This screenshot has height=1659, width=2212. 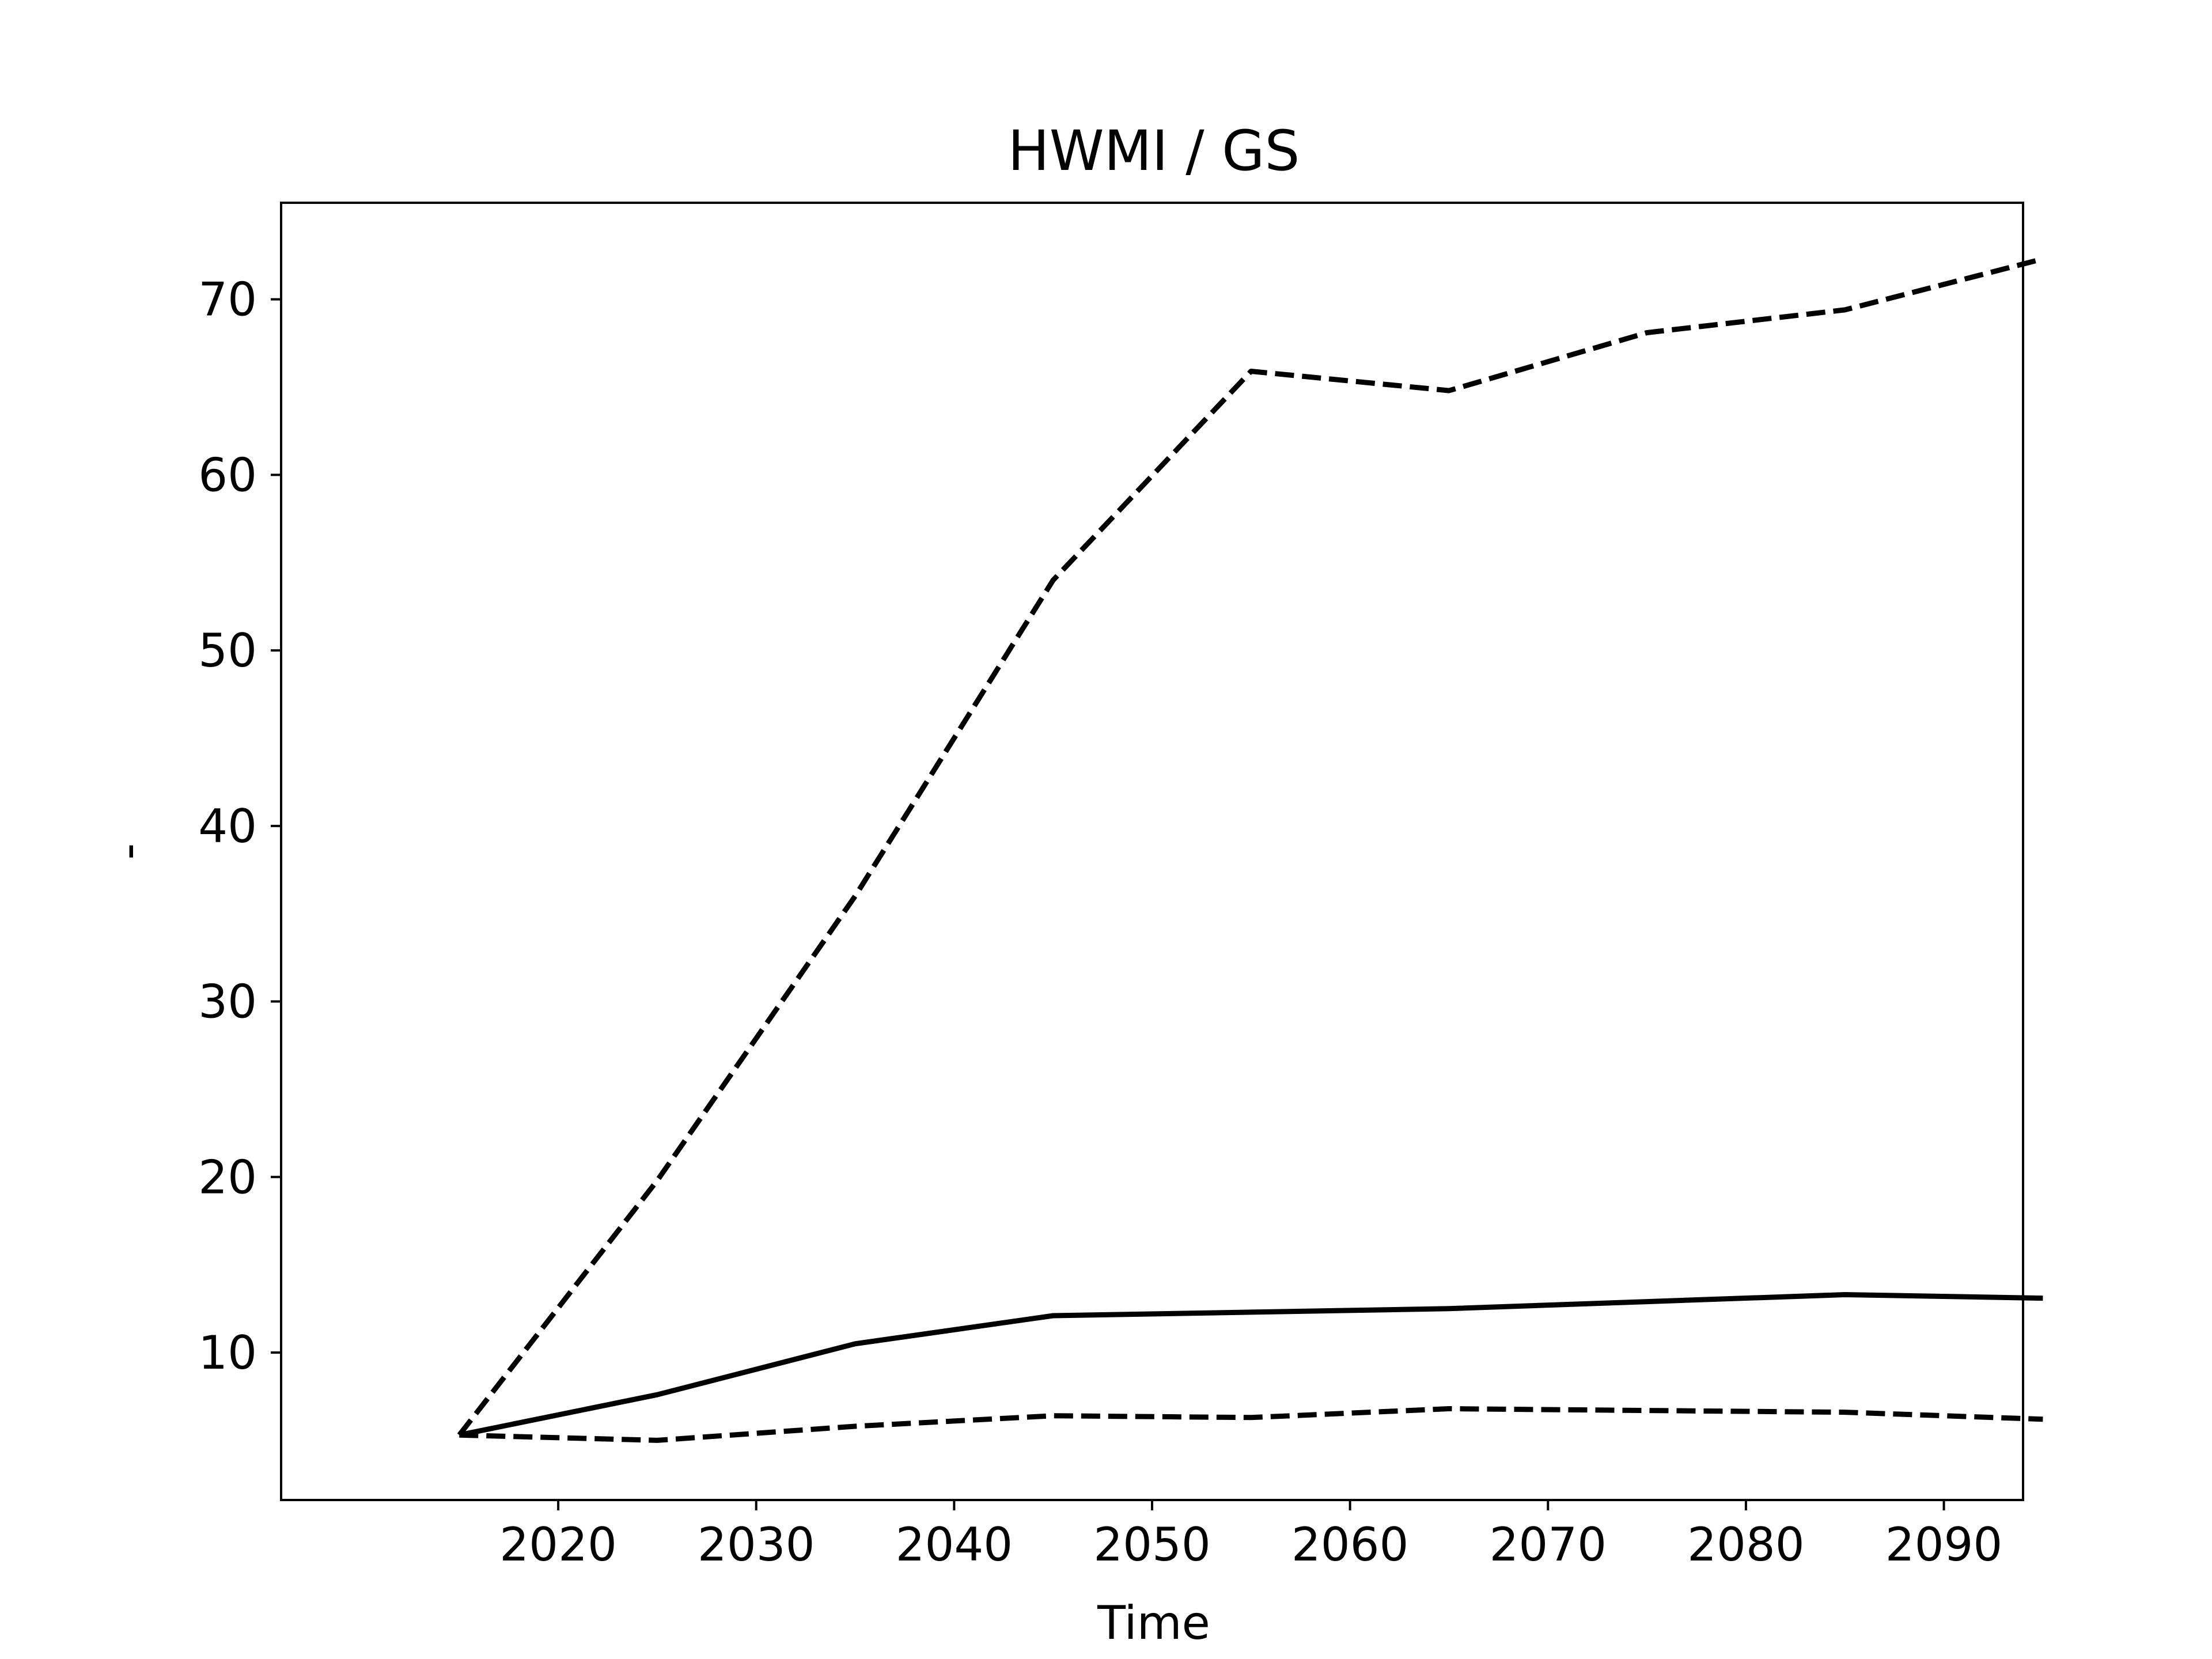 I want to click on y-tick-label: 60, so click(x=227, y=475).